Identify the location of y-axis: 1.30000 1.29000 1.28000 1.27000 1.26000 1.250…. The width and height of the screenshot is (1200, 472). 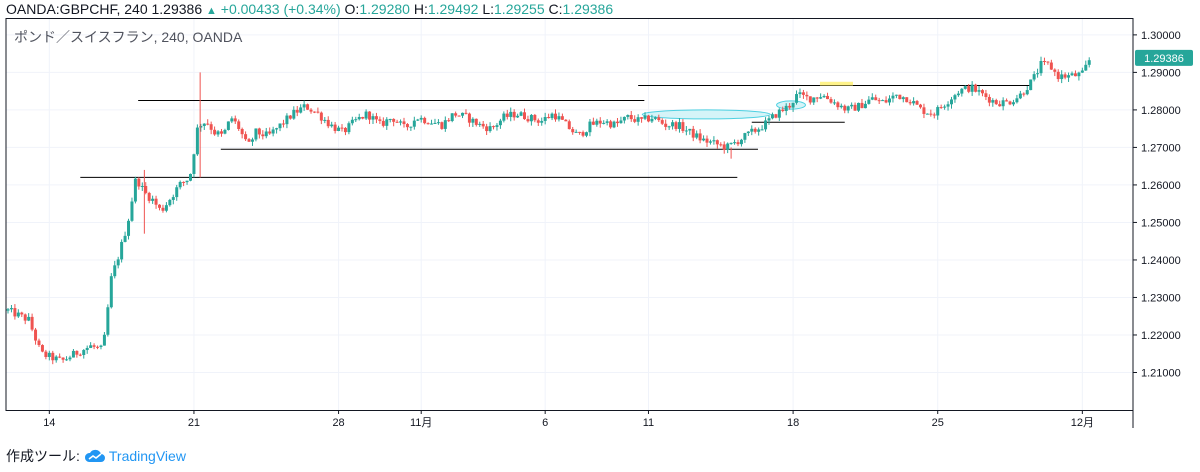
(1157, 204).